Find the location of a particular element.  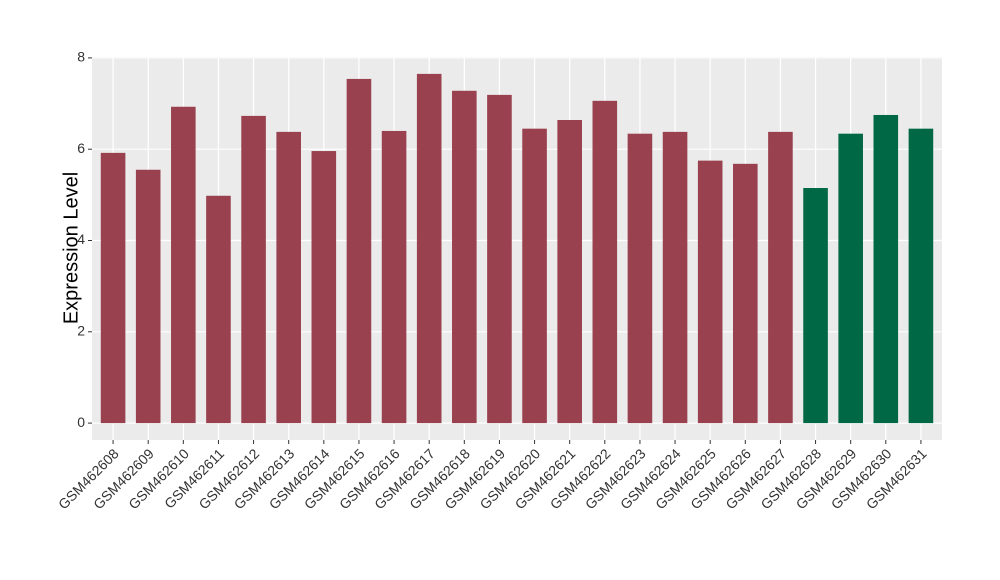

y-tick-label: 0 is located at coordinates (81, 422).